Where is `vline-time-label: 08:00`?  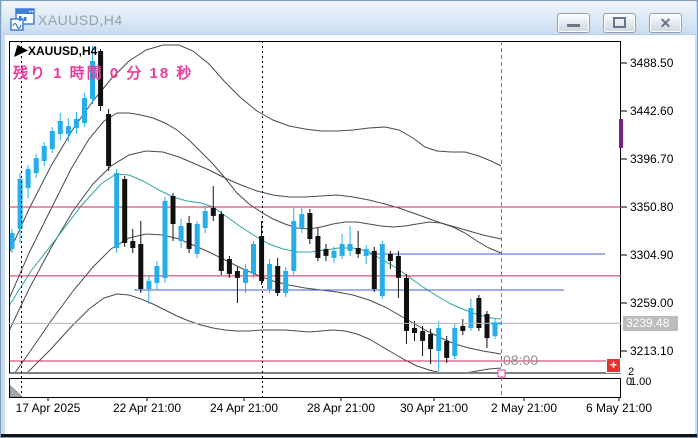
vline-time-label: 08:00 is located at coordinates (521, 360).